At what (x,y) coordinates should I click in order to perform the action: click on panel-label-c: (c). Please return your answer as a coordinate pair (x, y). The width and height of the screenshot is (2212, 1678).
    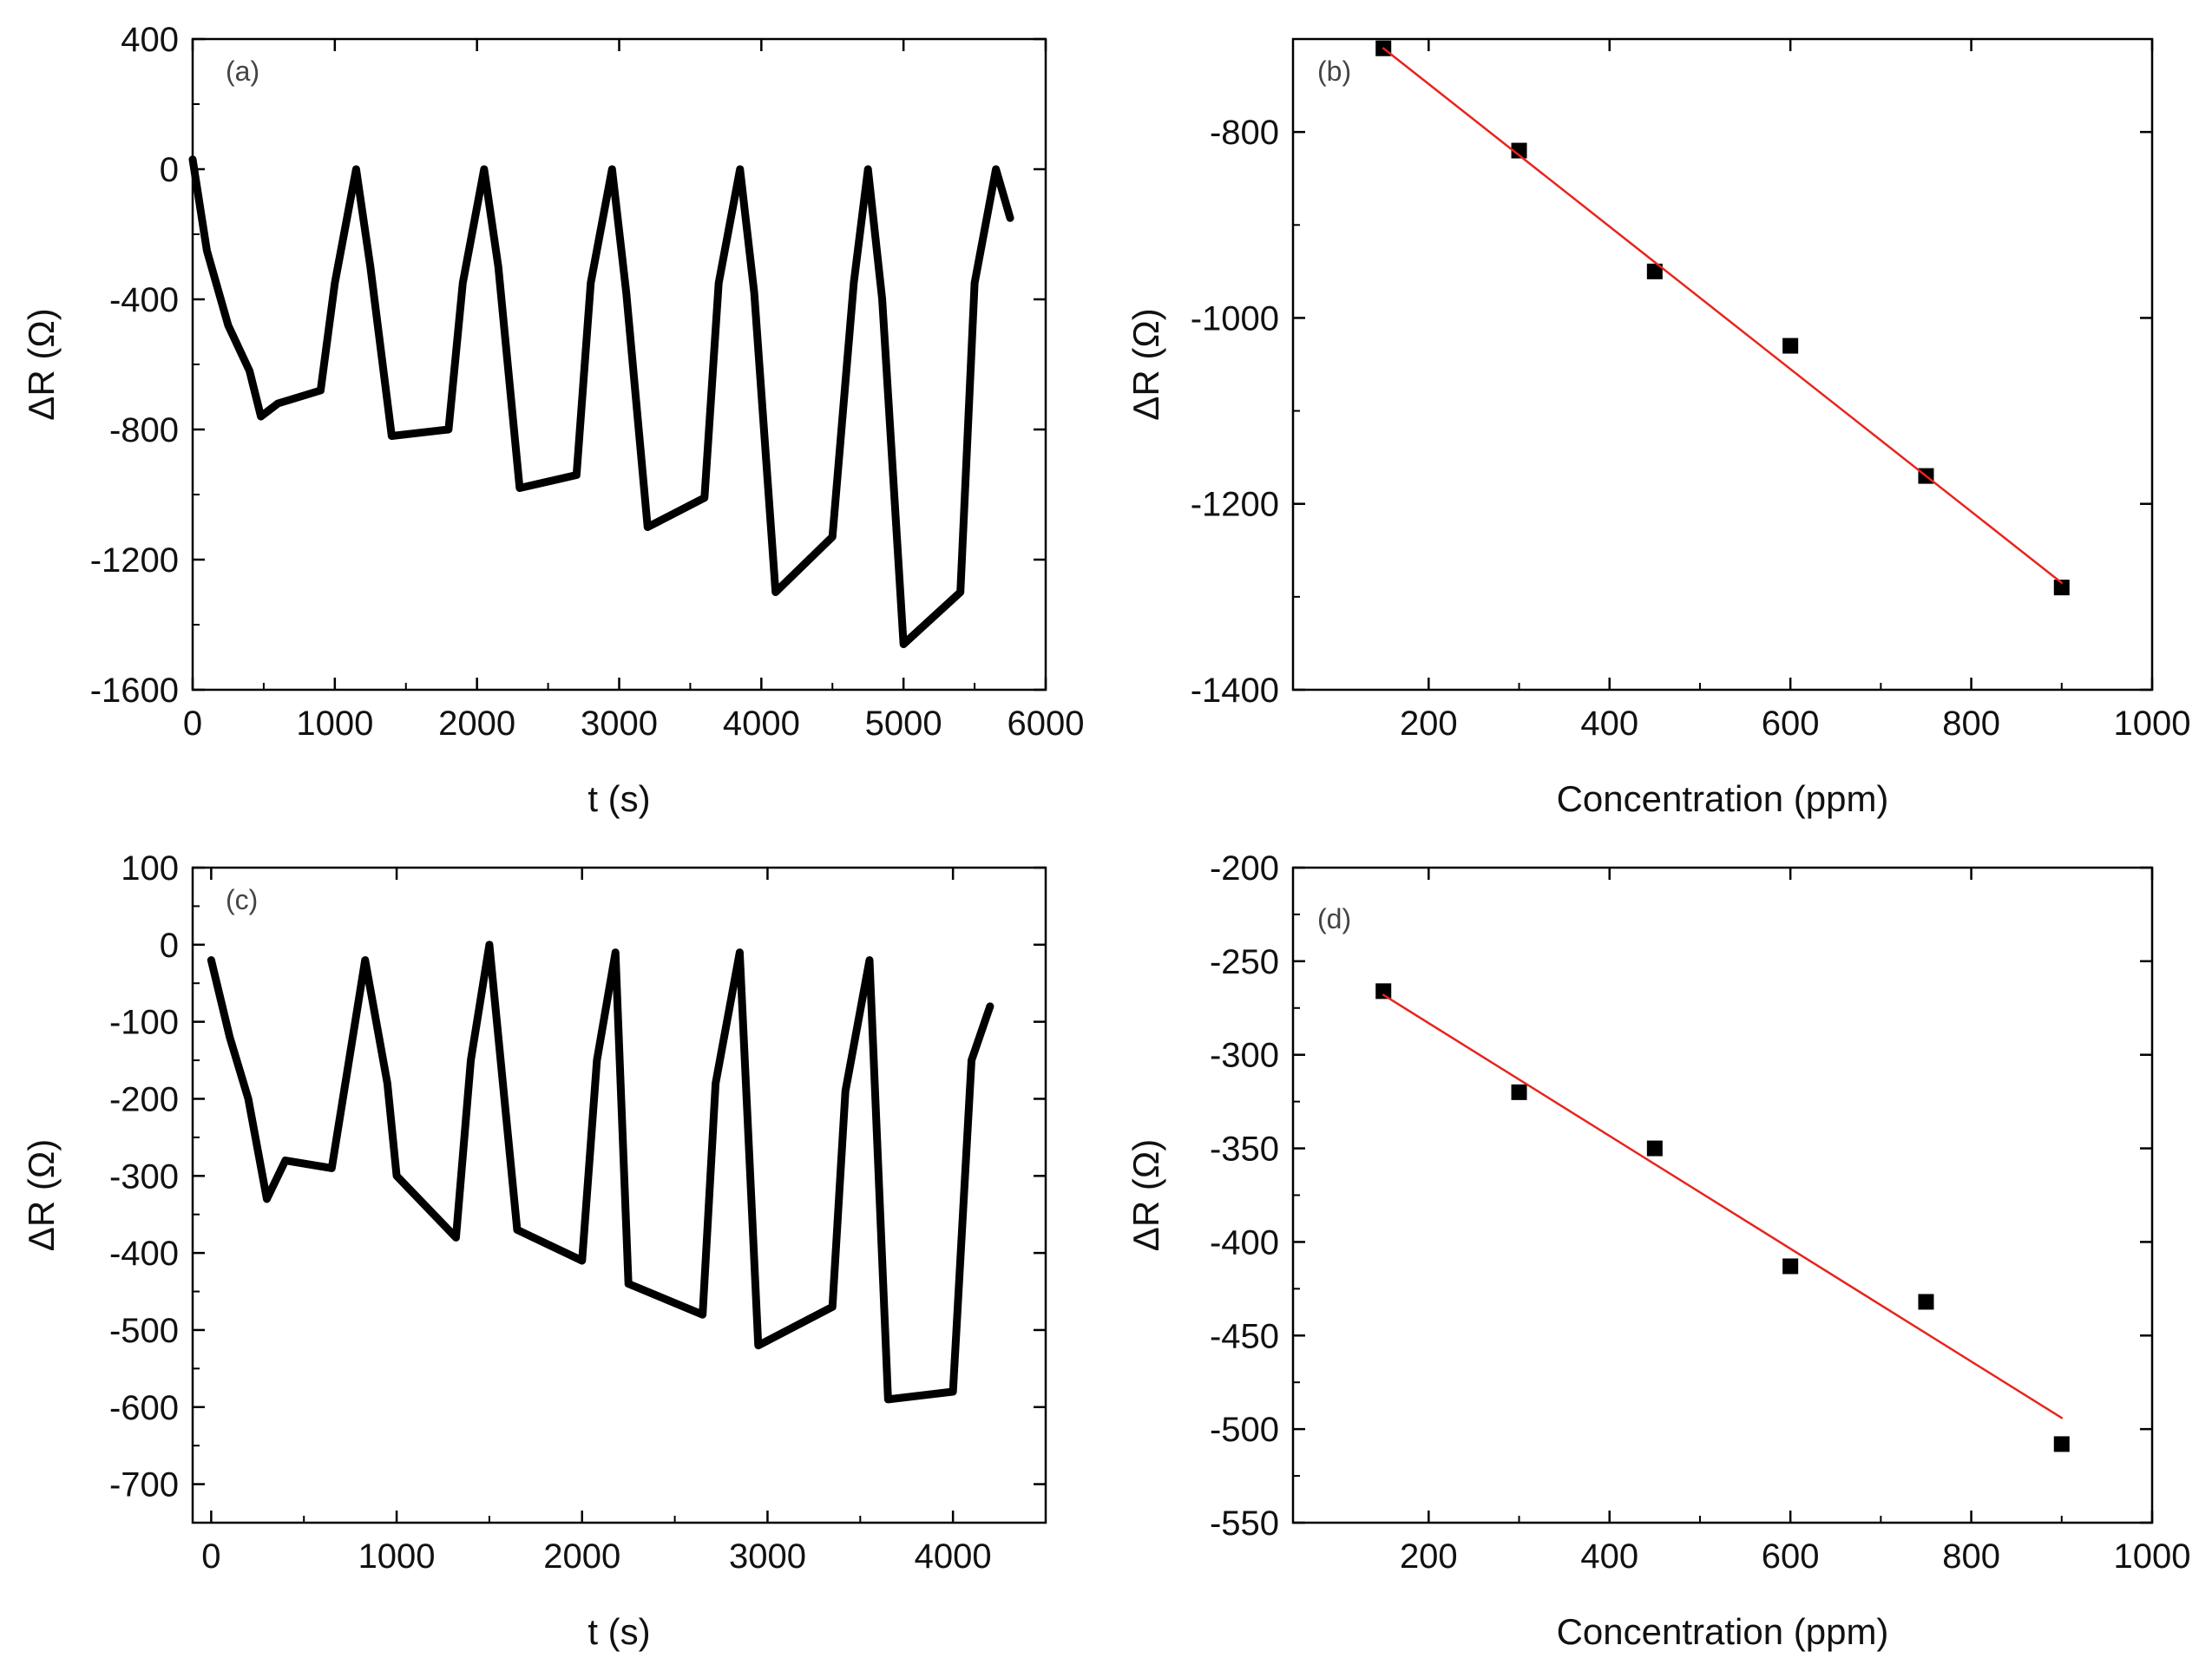
    Looking at the image, I should click on (242, 900).